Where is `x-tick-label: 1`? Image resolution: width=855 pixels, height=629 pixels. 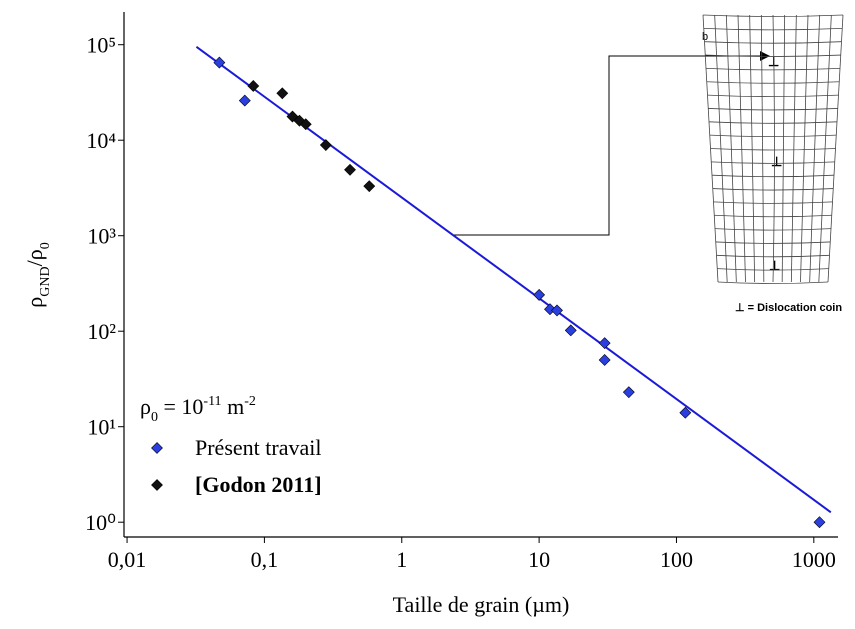
x-tick-label: 1 is located at coordinates (401, 559).